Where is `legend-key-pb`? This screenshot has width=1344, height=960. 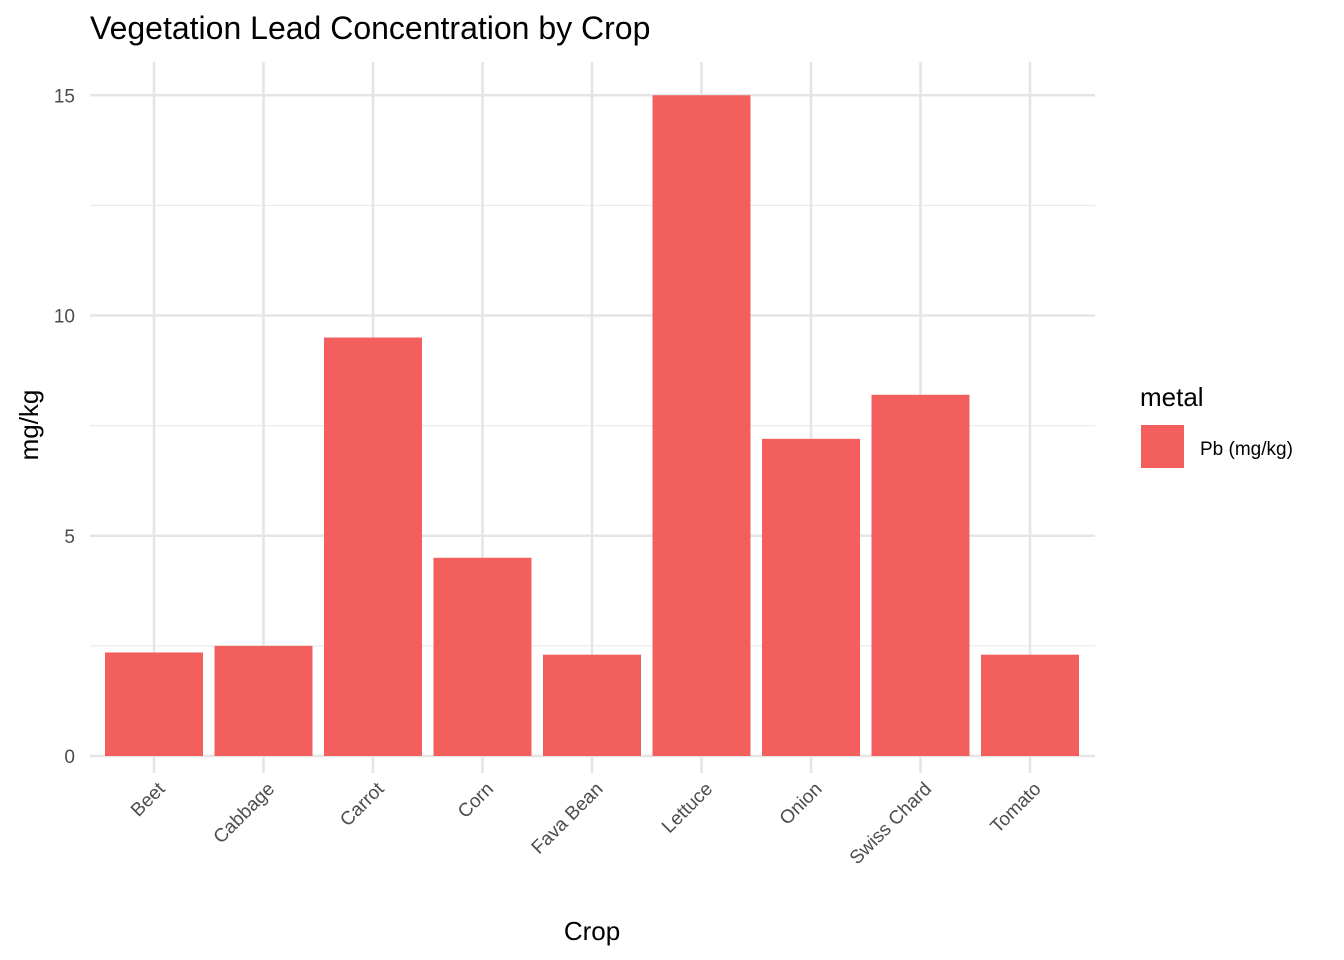
legend-key-pb is located at coordinates (1162, 446).